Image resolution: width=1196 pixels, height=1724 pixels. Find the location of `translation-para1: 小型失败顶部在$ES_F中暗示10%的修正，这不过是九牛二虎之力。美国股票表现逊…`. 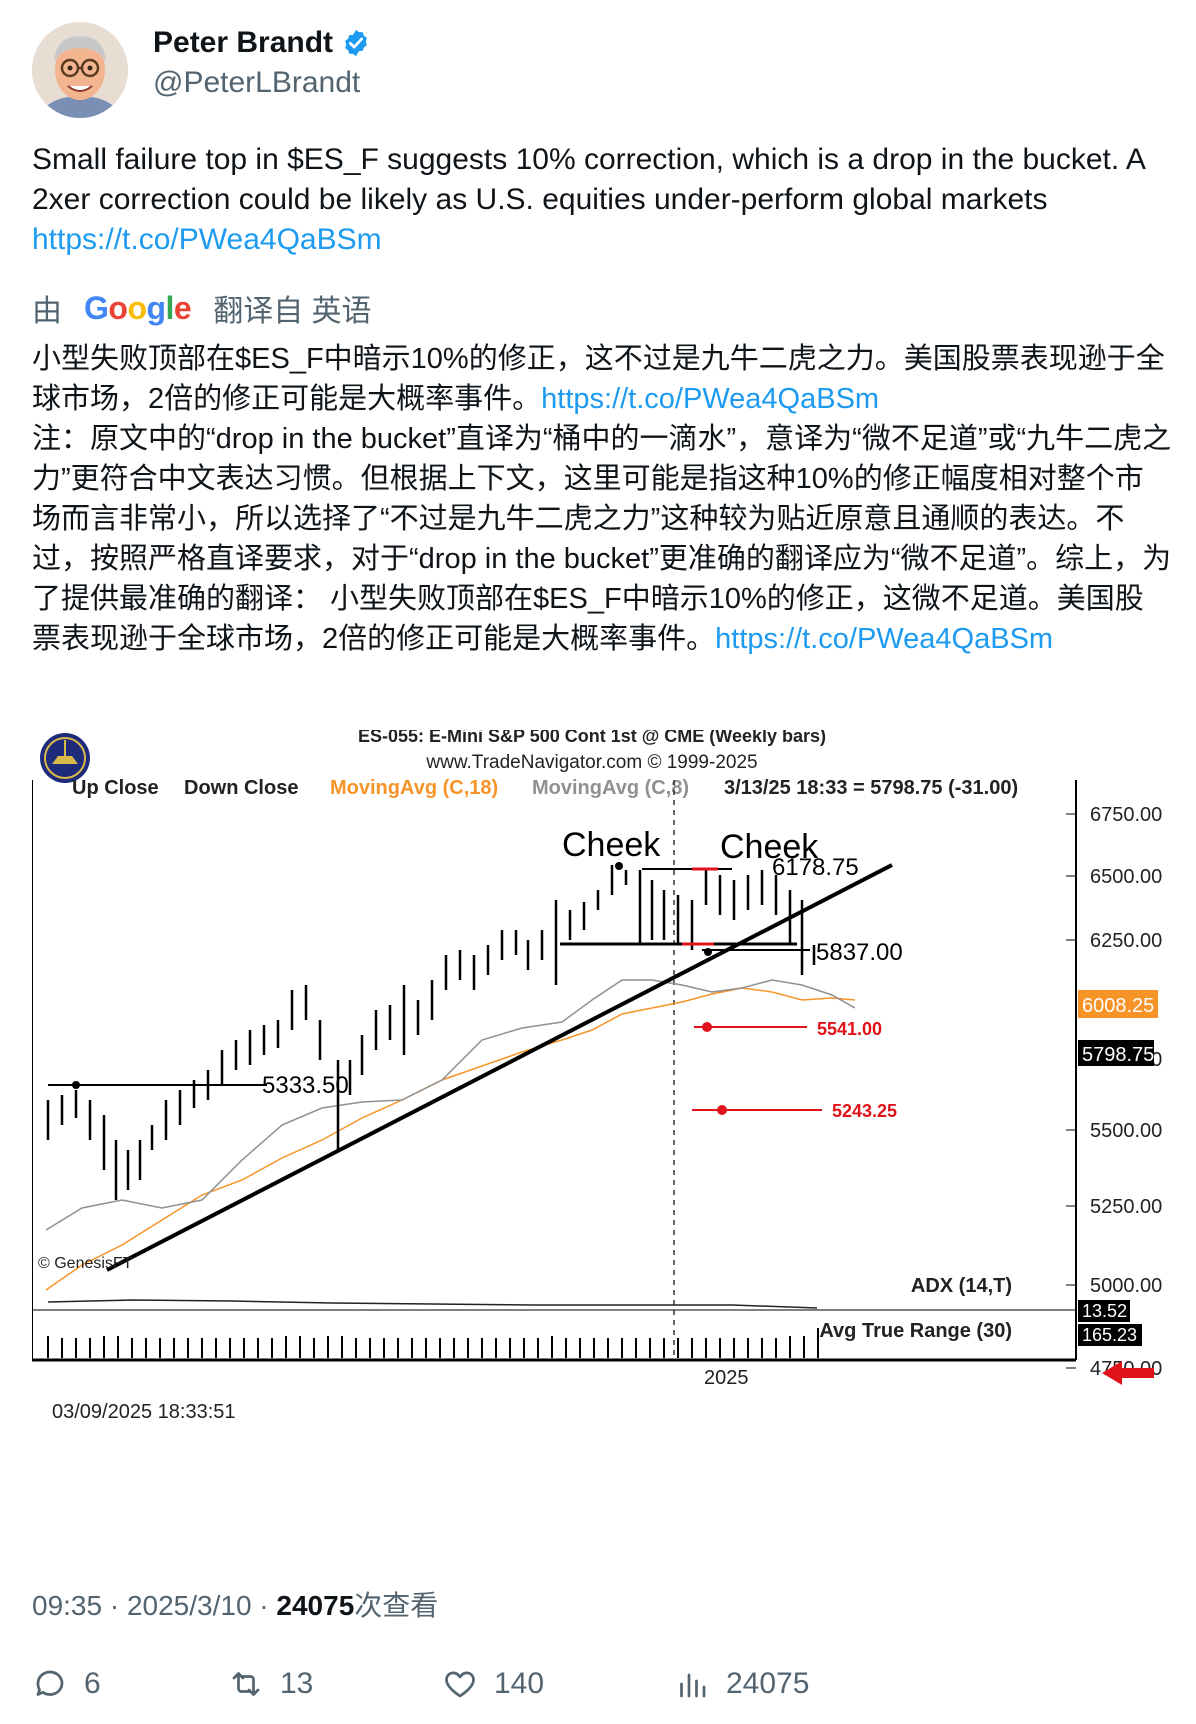

translation-para1: 小型失败顶部在$ES_F中暗示10%的修正，这不过是九牛二虎之力。美国股票表现逊… is located at coordinates (598, 379).